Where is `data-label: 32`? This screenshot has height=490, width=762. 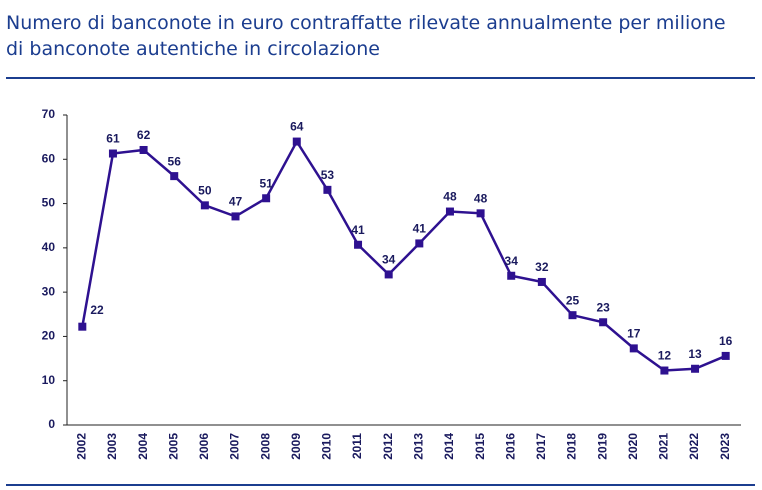
data-label: 32 is located at coordinates (542, 267).